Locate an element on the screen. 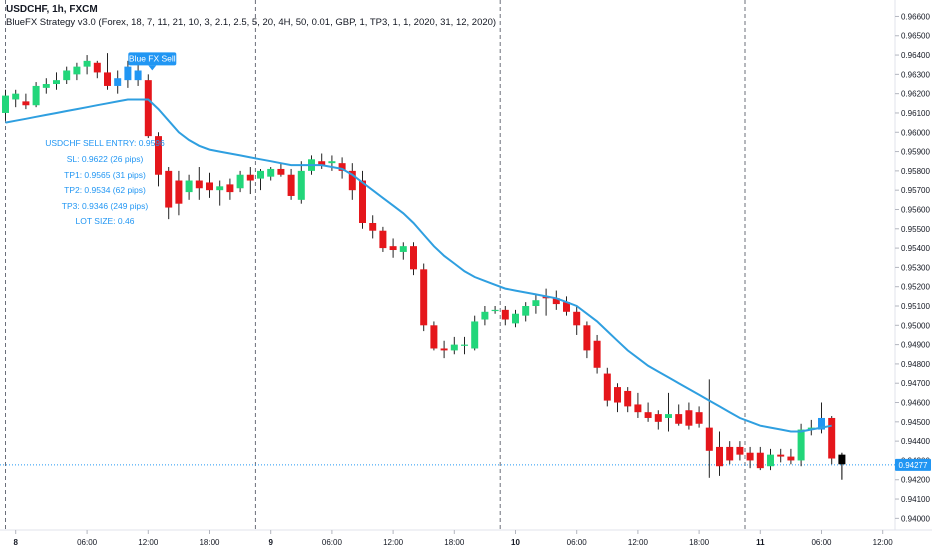 The width and height of the screenshot is (932, 550). tp2-info: TP2: 0.9534 (62 pips) is located at coordinates (105, 190).